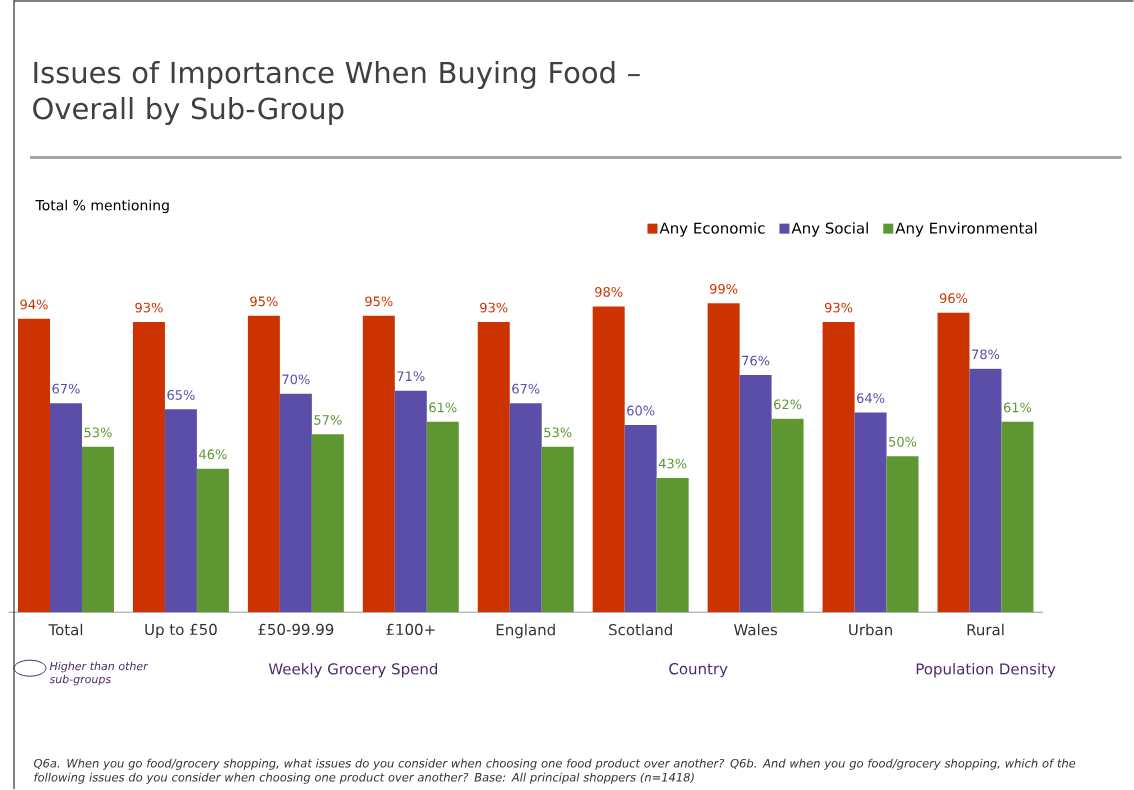 This screenshot has width=1134, height=790. What do you see at coordinates (871, 398) in the screenshot?
I see `data-label: 64%` at bounding box center [871, 398].